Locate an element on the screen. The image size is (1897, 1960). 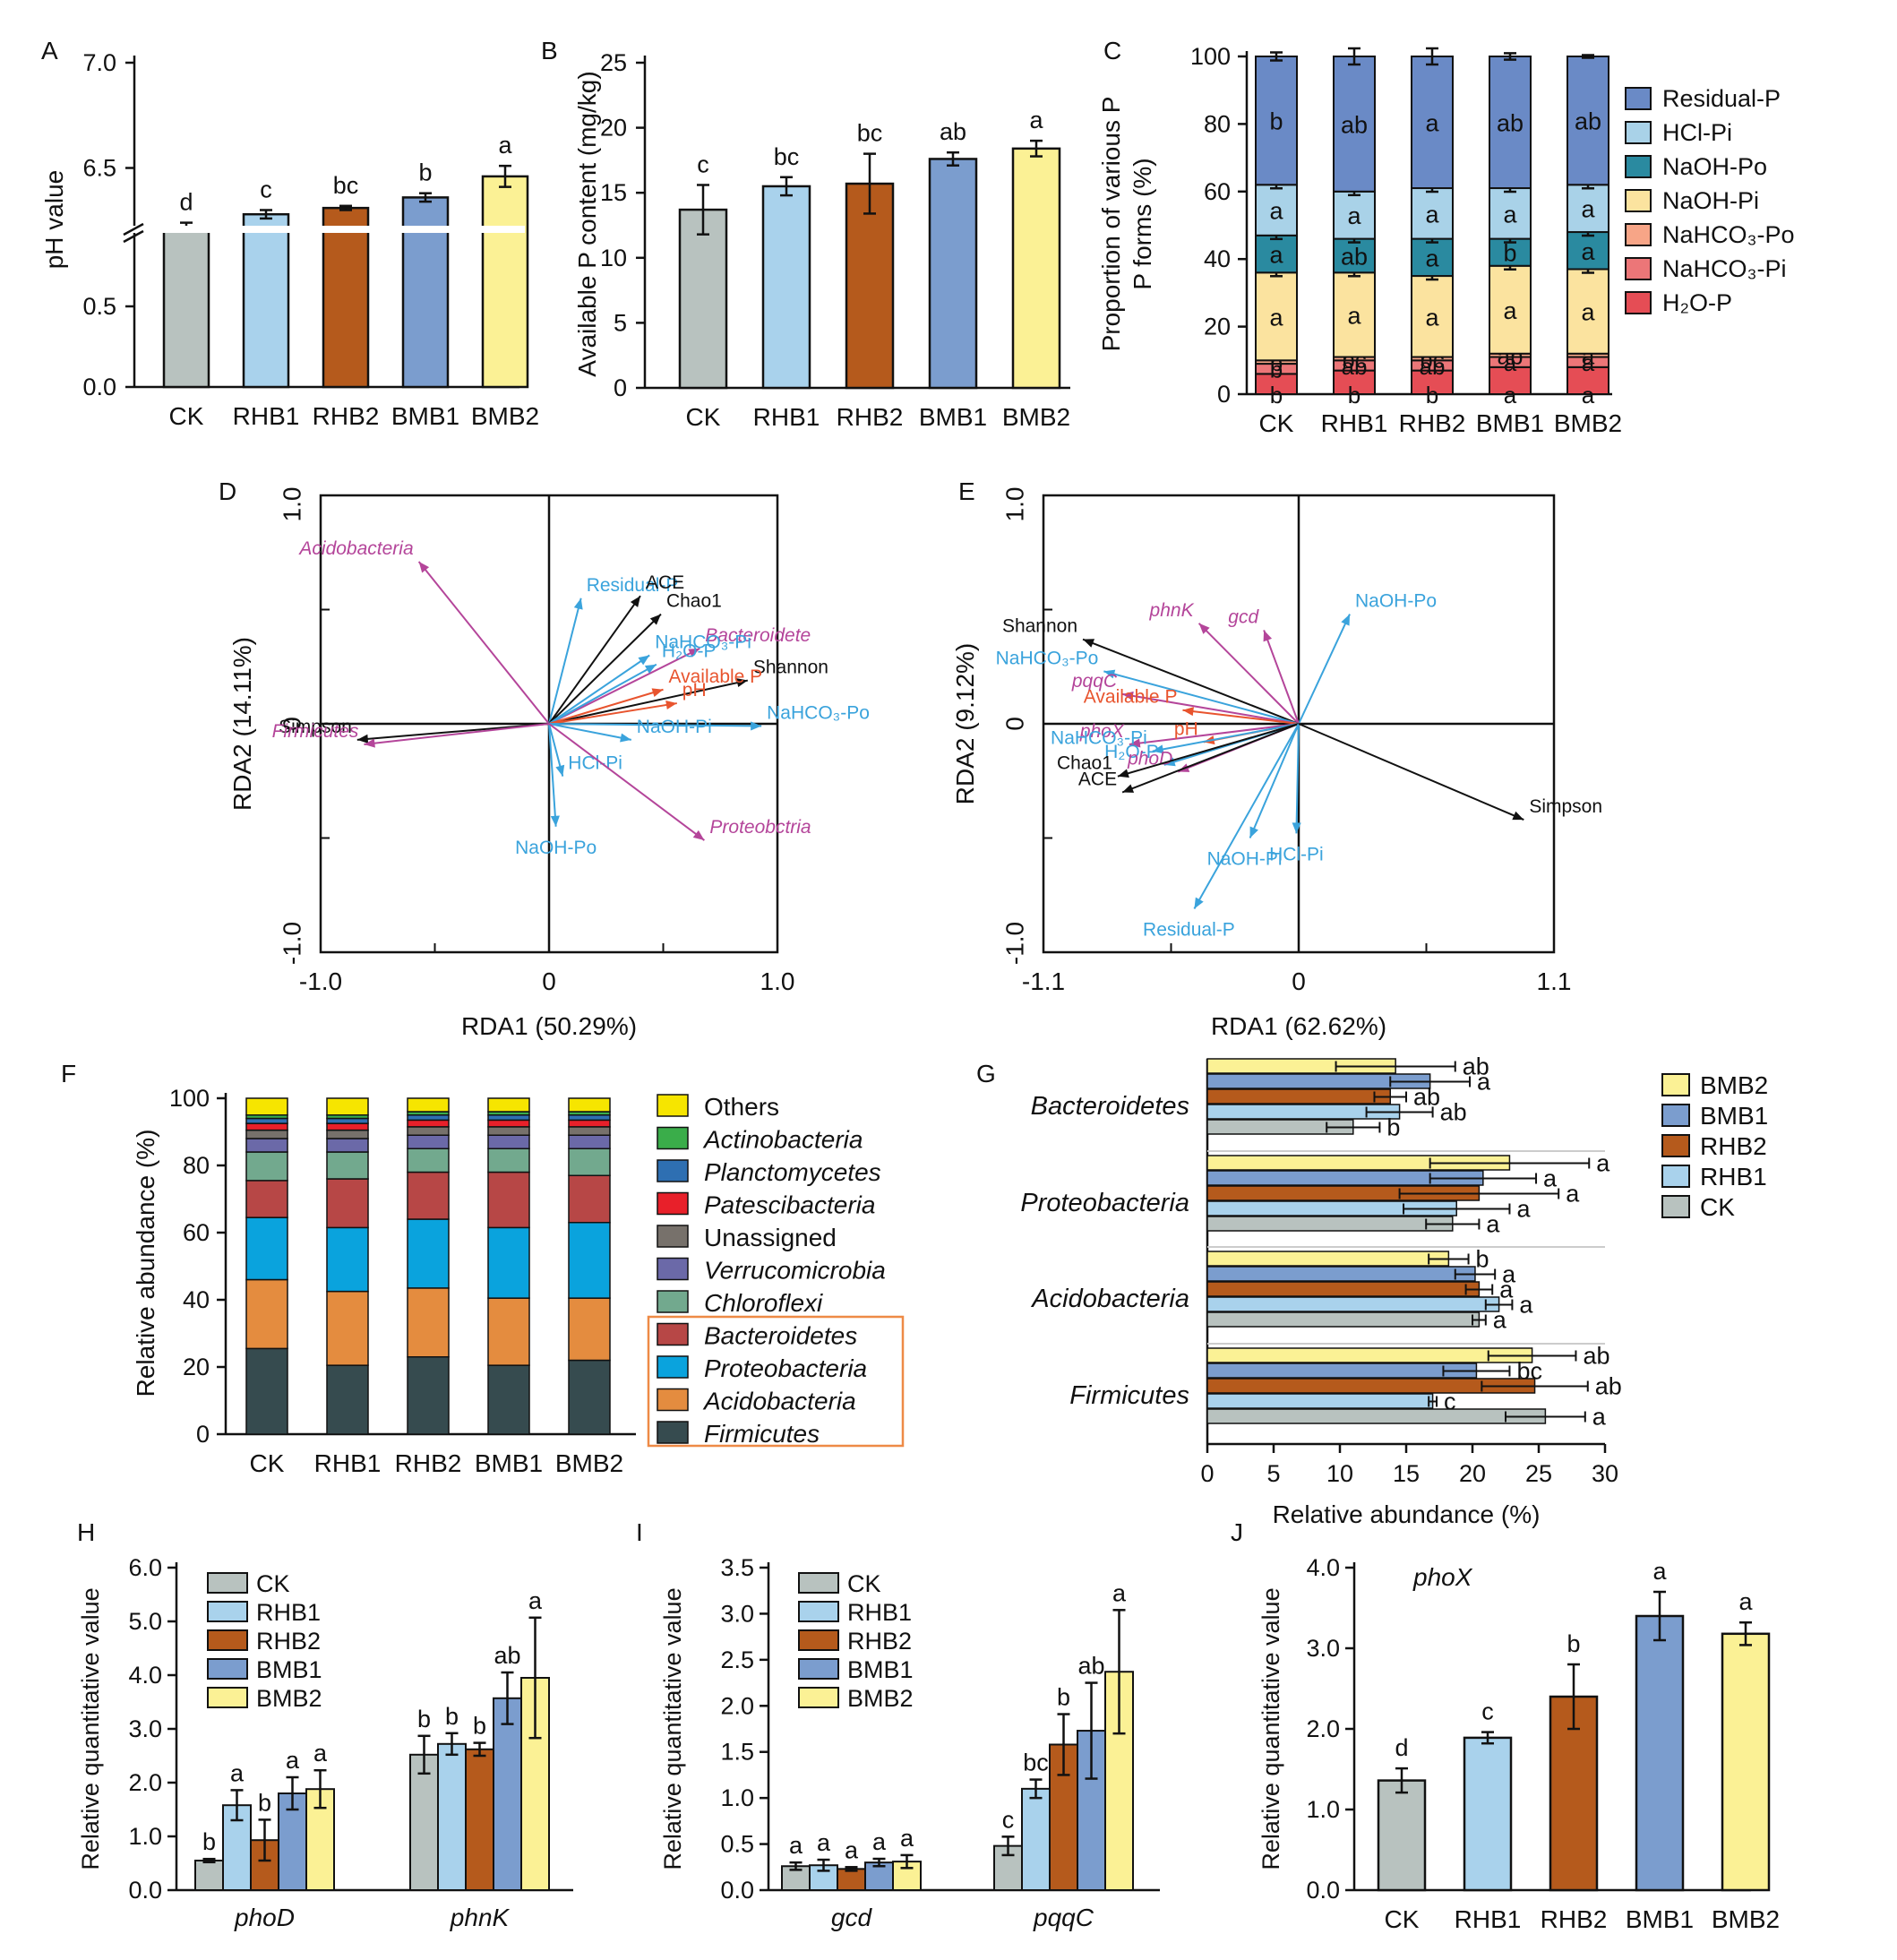
rda-vector-label: HCl-Pi is located at coordinates (595, 763).